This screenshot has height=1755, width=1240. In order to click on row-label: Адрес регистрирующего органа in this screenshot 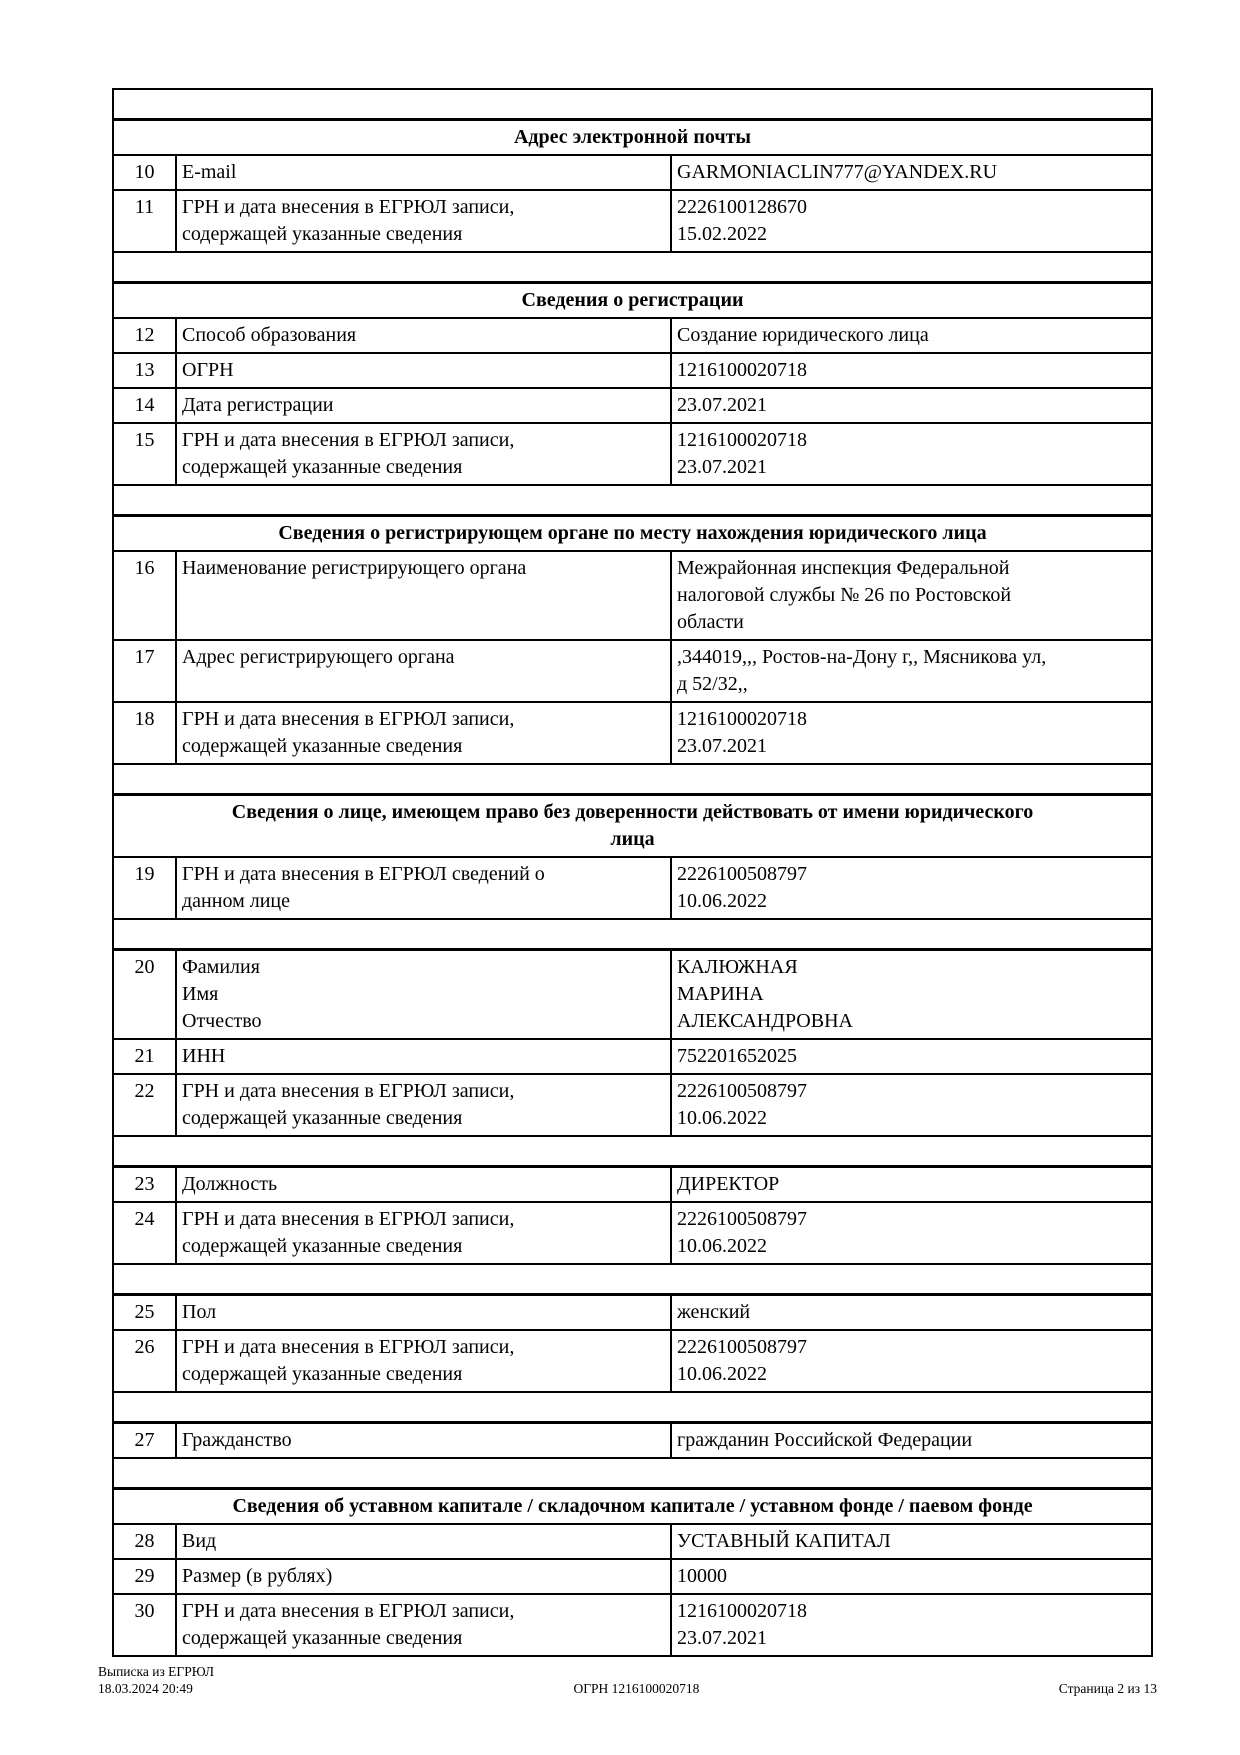, I will do `click(423, 671)`.